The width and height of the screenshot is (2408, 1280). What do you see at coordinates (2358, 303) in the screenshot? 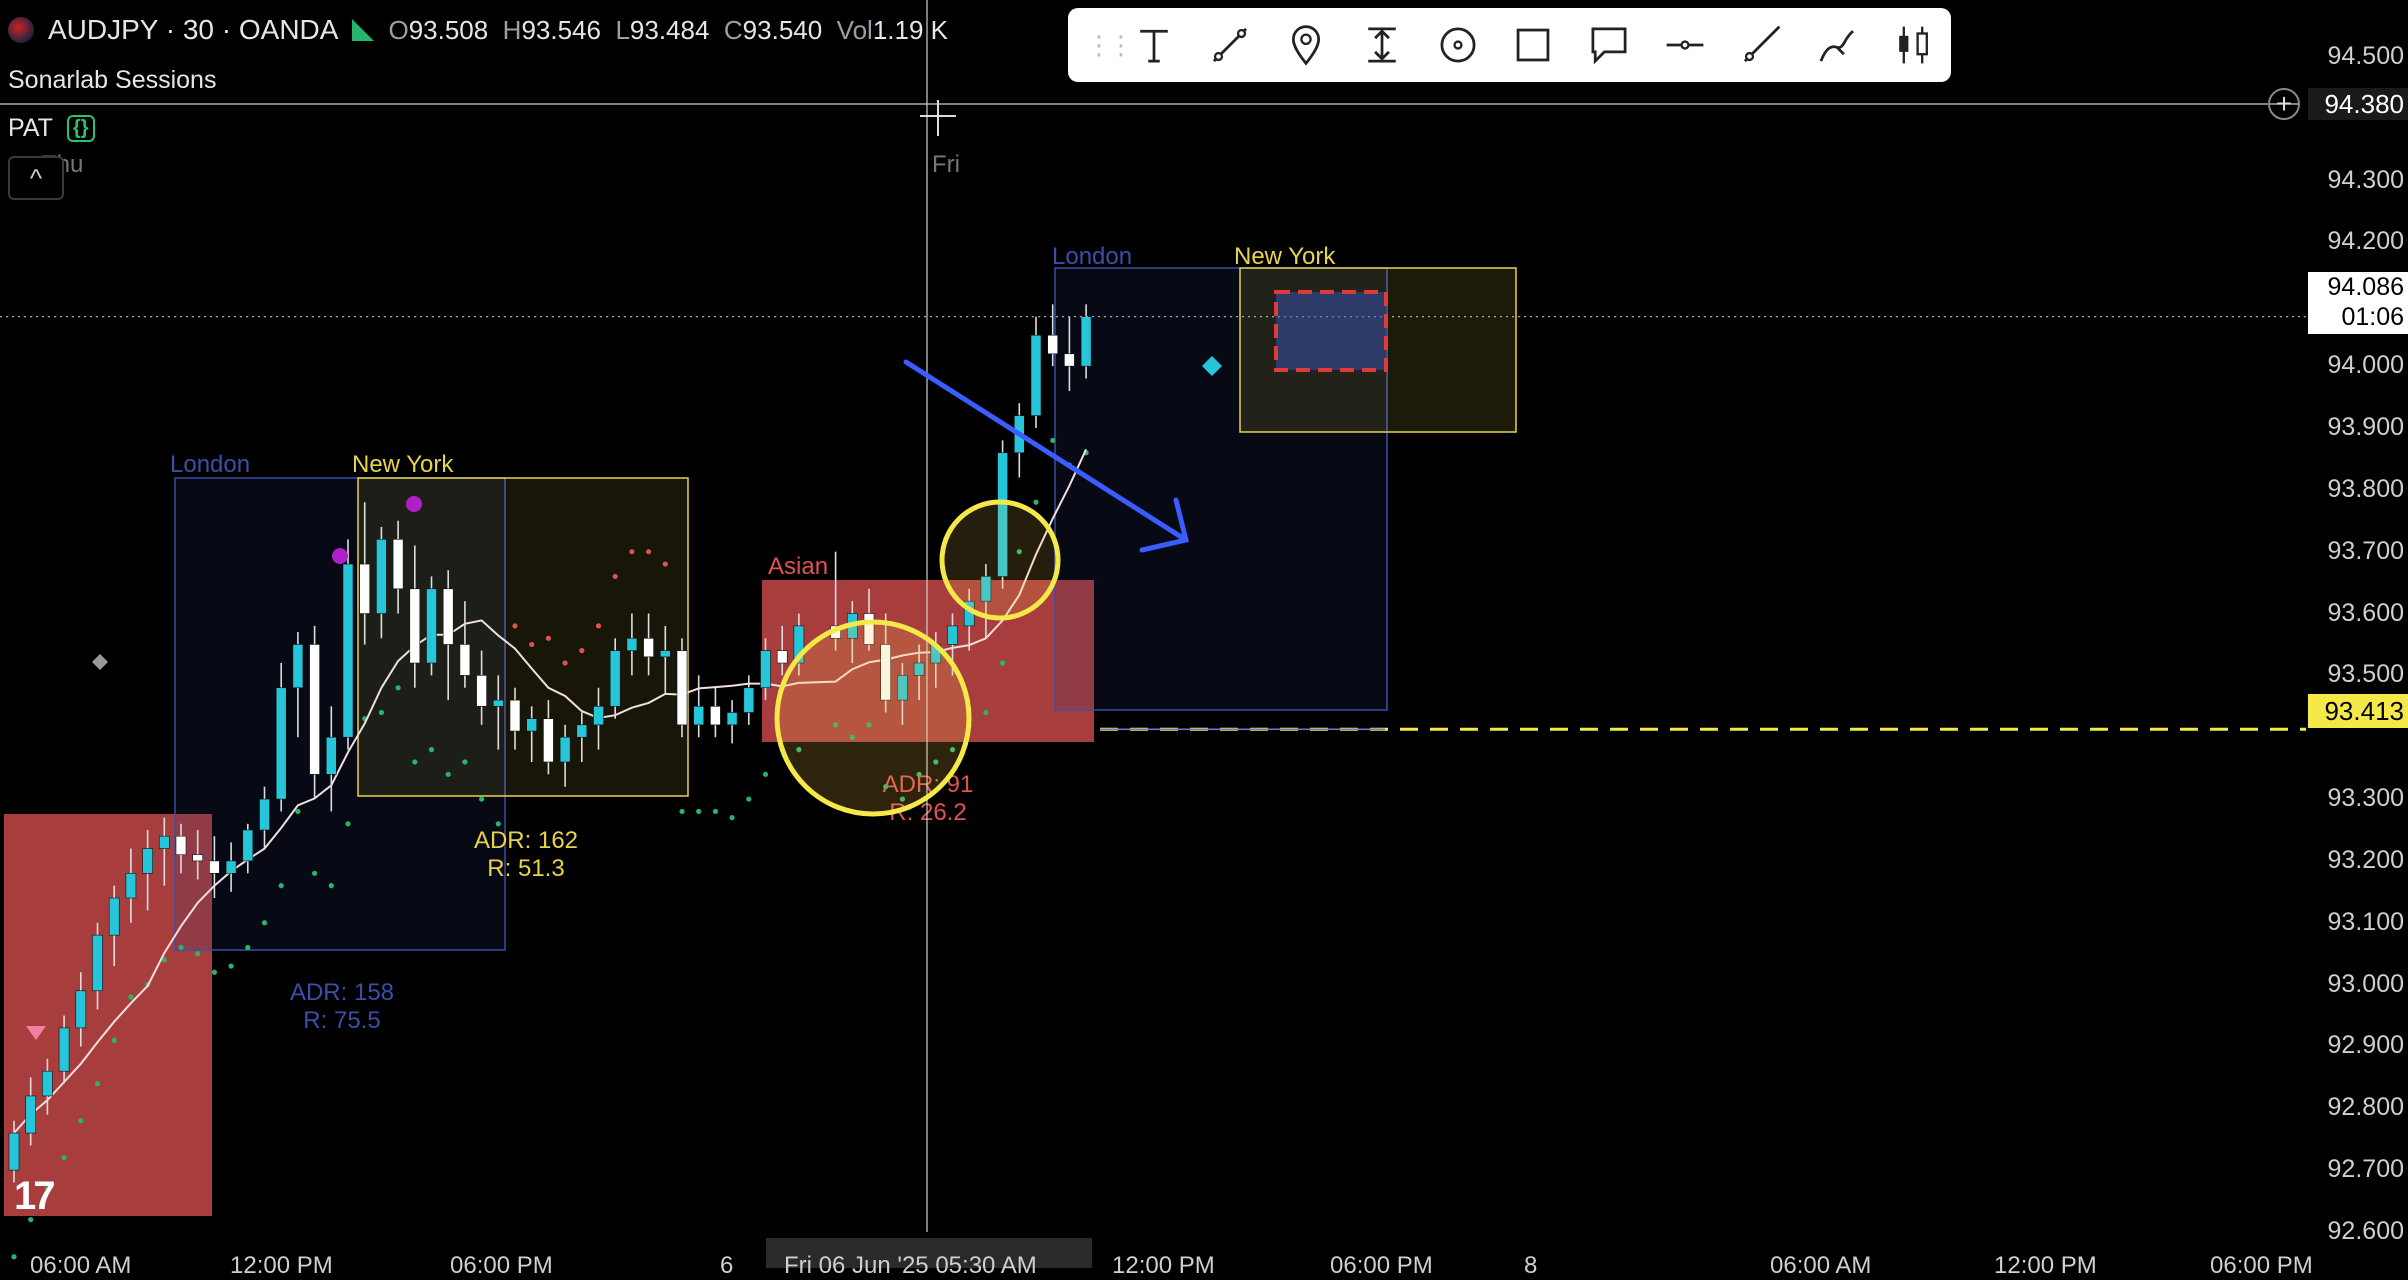
I see `last-price-tag: 94.086 01:06` at bounding box center [2358, 303].